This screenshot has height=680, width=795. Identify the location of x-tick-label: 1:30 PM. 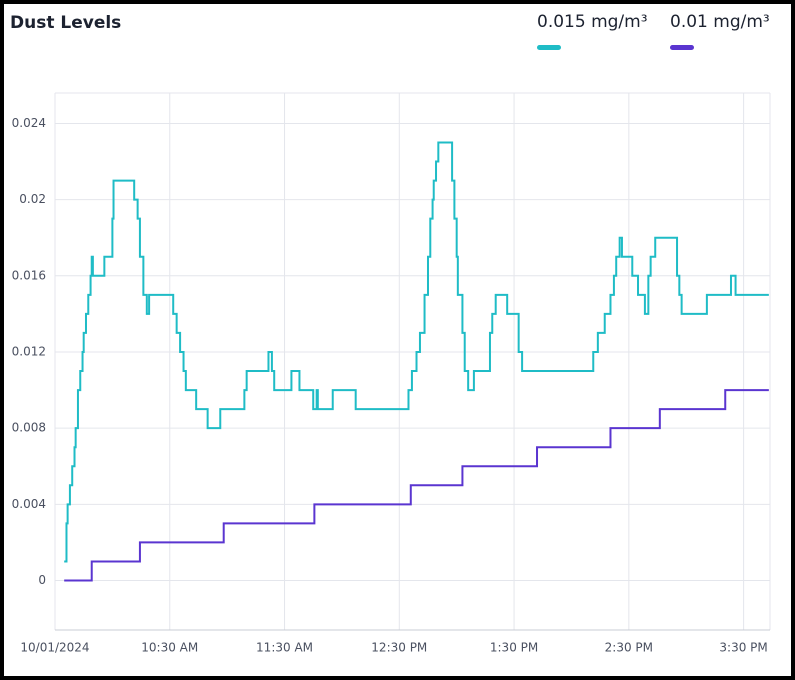
(514, 648).